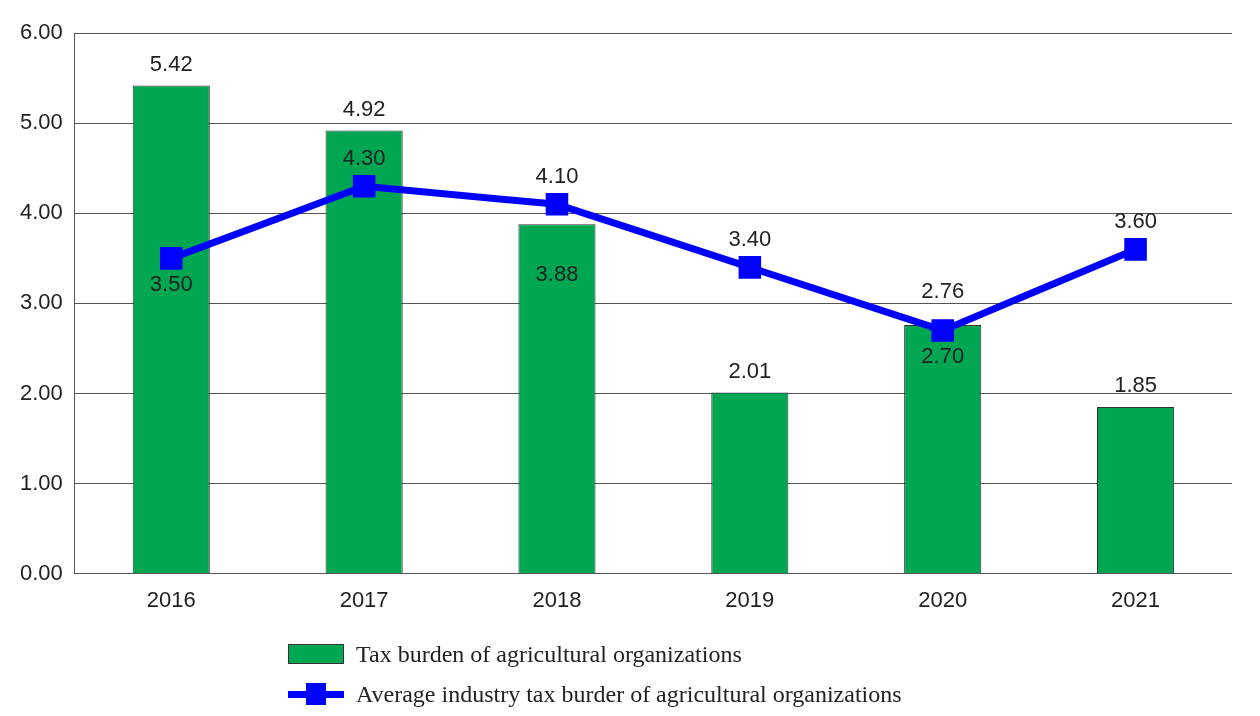  Describe the element at coordinates (943, 291) in the screenshot. I see `data-label: 2.76` at that location.